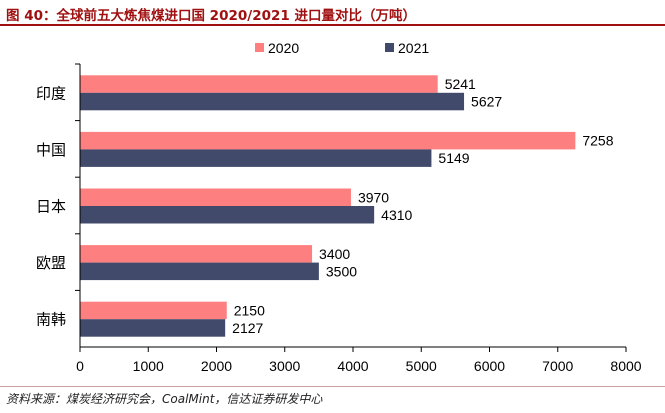 This screenshot has height=413, width=665. Describe the element at coordinates (453, 158) in the screenshot. I see `data-label-2021-1: 5149` at that location.